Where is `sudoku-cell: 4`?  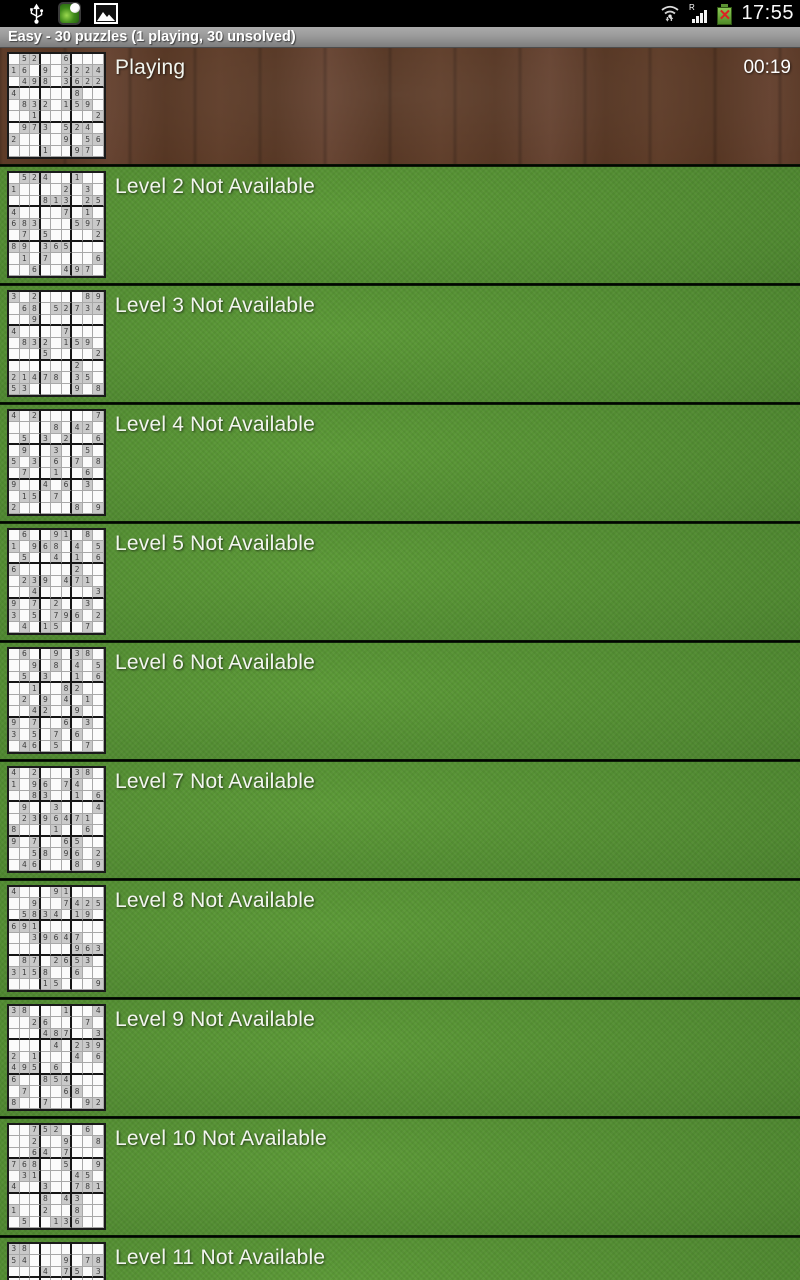 sudoku-cell: 4 is located at coordinates (35, 593).